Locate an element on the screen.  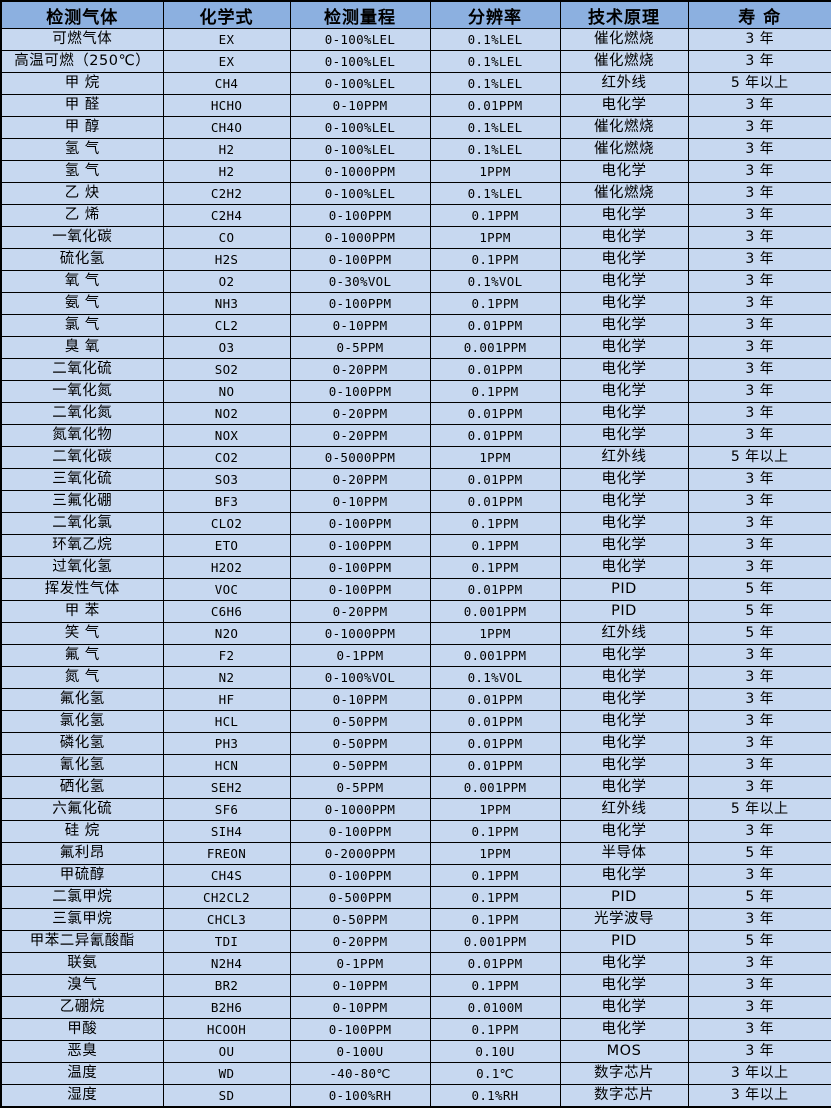
column-header-principle: 技术原理 is located at coordinates (624, 14).